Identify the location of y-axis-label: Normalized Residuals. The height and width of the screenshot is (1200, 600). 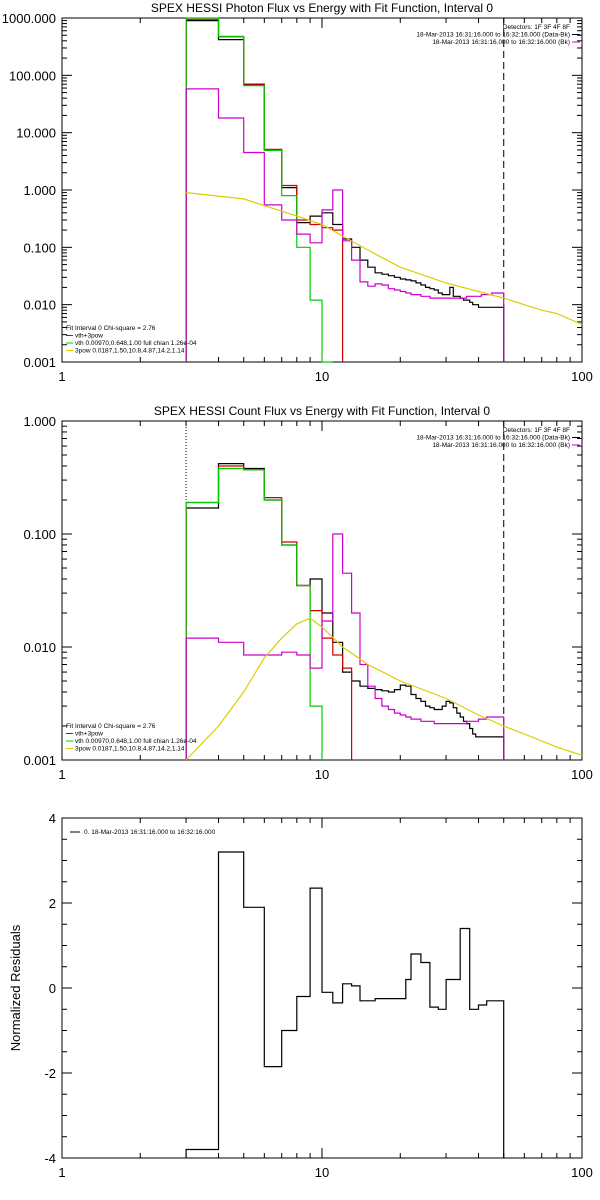
(15, 987).